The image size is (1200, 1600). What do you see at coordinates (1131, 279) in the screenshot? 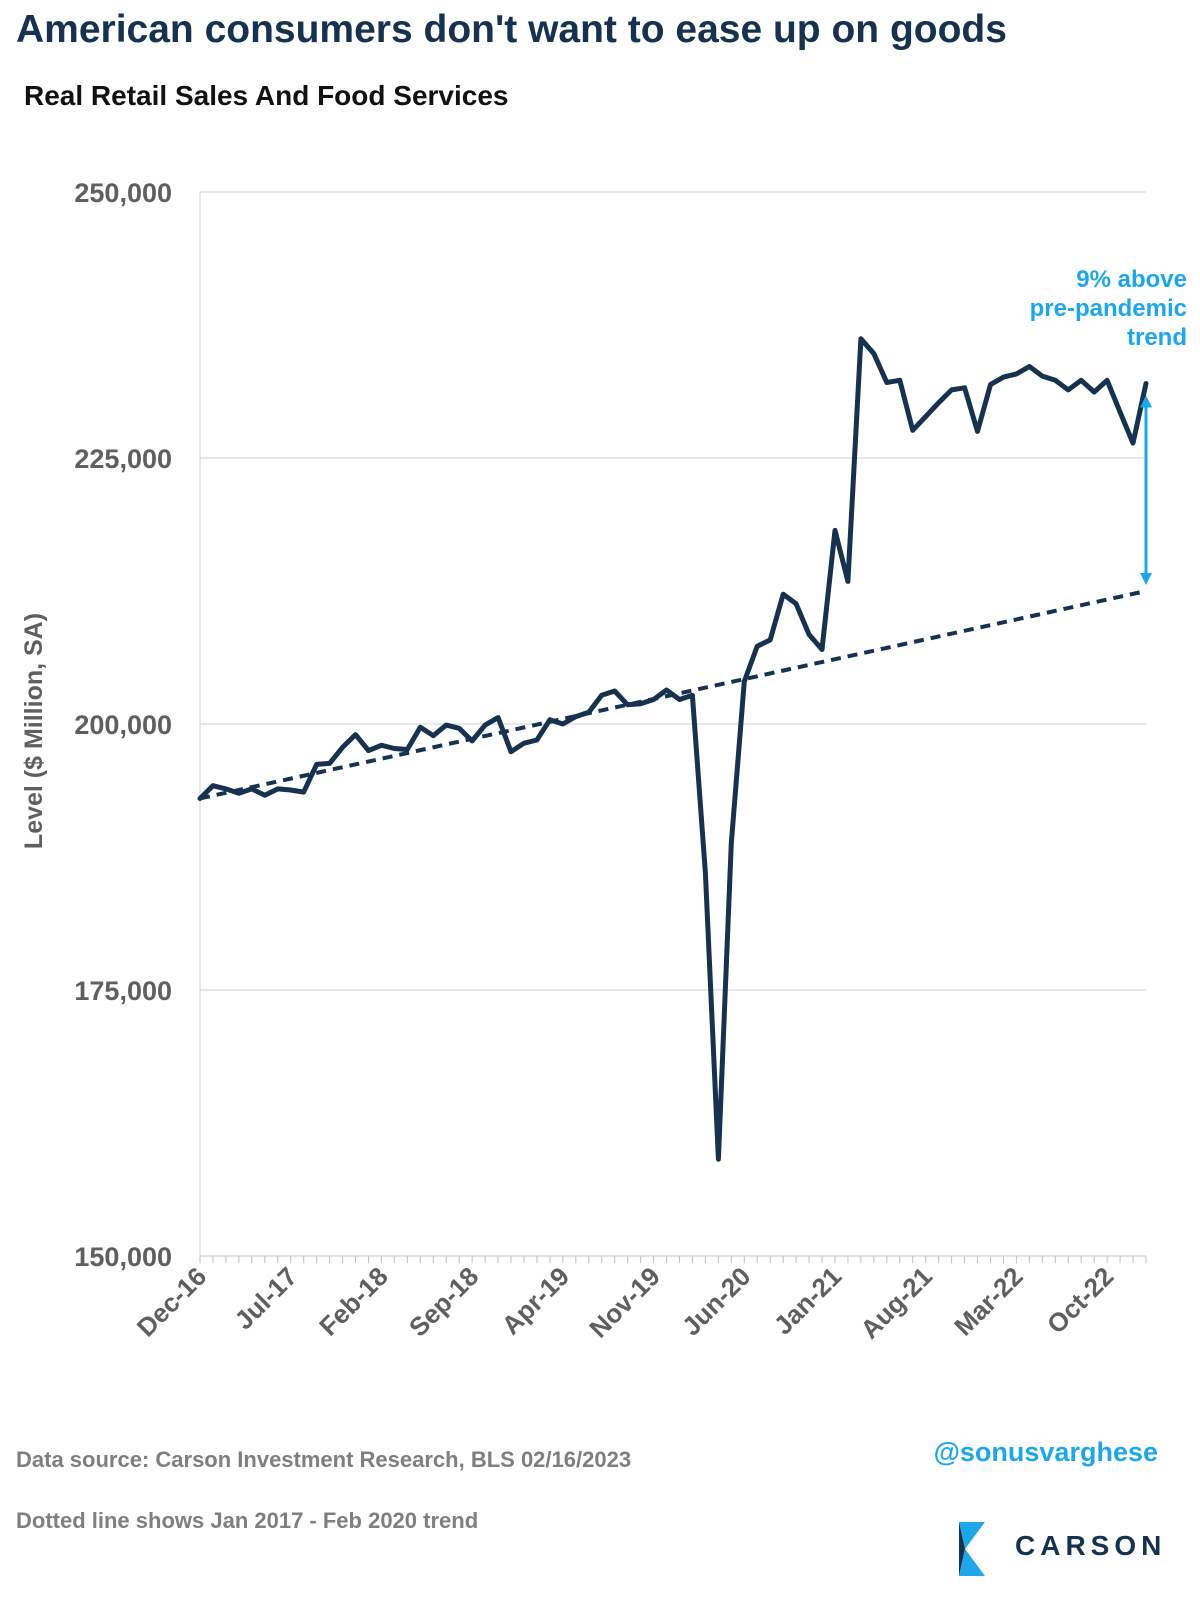
I see `annotation-text: 9% above` at bounding box center [1131, 279].